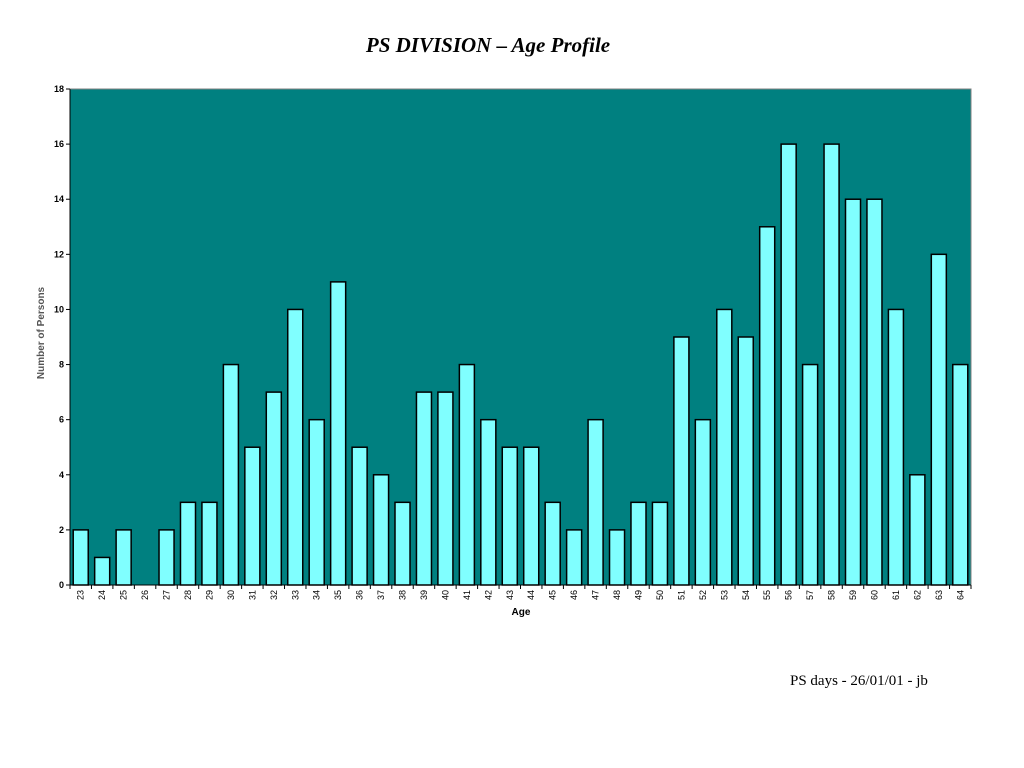  Describe the element at coordinates (553, 595) in the screenshot. I see `x-tick-label: 45` at that location.